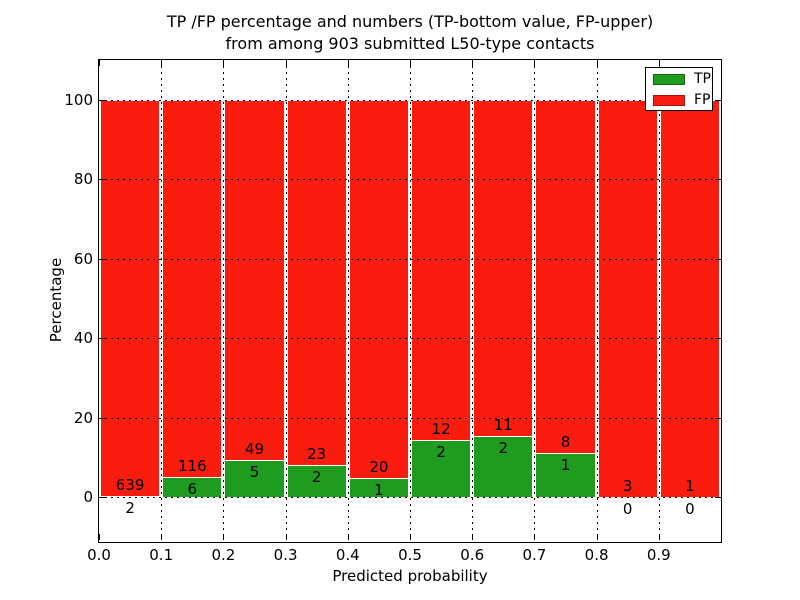  What do you see at coordinates (99, 555) in the screenshot?
I see `x-tick-label: 0.0` at bounding box center [99, 555].